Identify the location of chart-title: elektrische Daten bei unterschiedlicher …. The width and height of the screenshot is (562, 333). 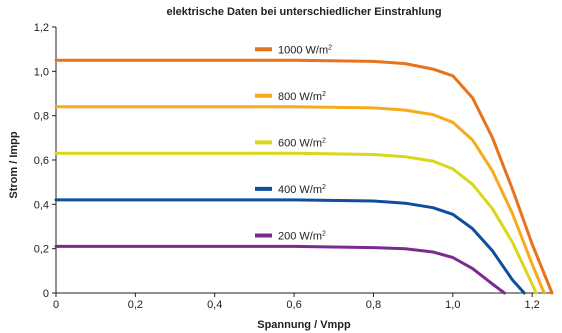
(303, 12).